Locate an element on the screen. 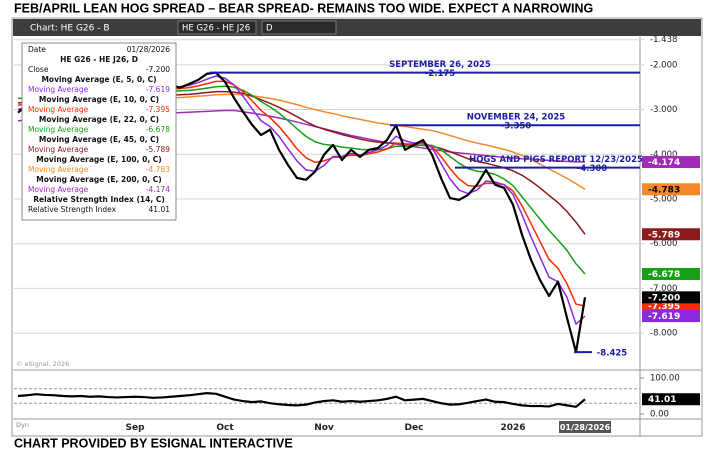  data-window-value: -5.789 is located at coordinates (158, 149).